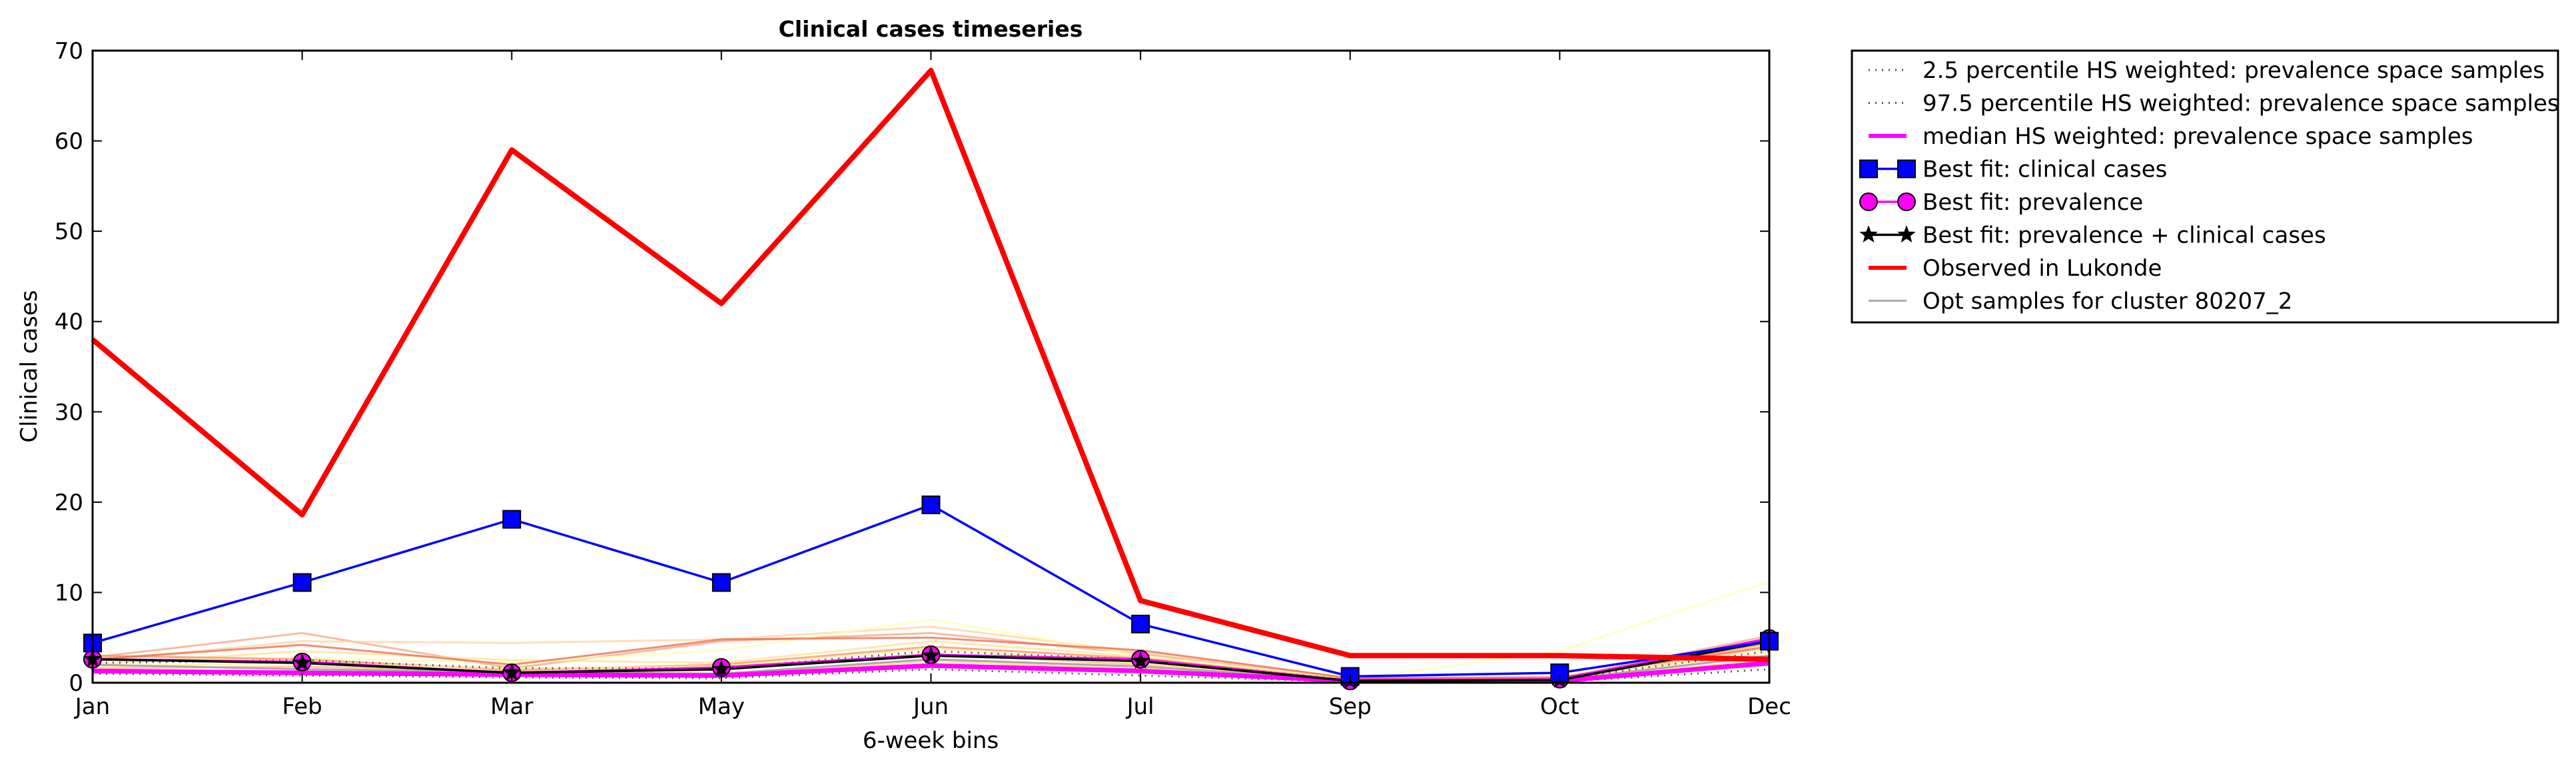 This screenshot has width=2576, height=772. Describe the element at coordinates (722, 706) in the screenshot. I see `x-tick-label: May` at that location.